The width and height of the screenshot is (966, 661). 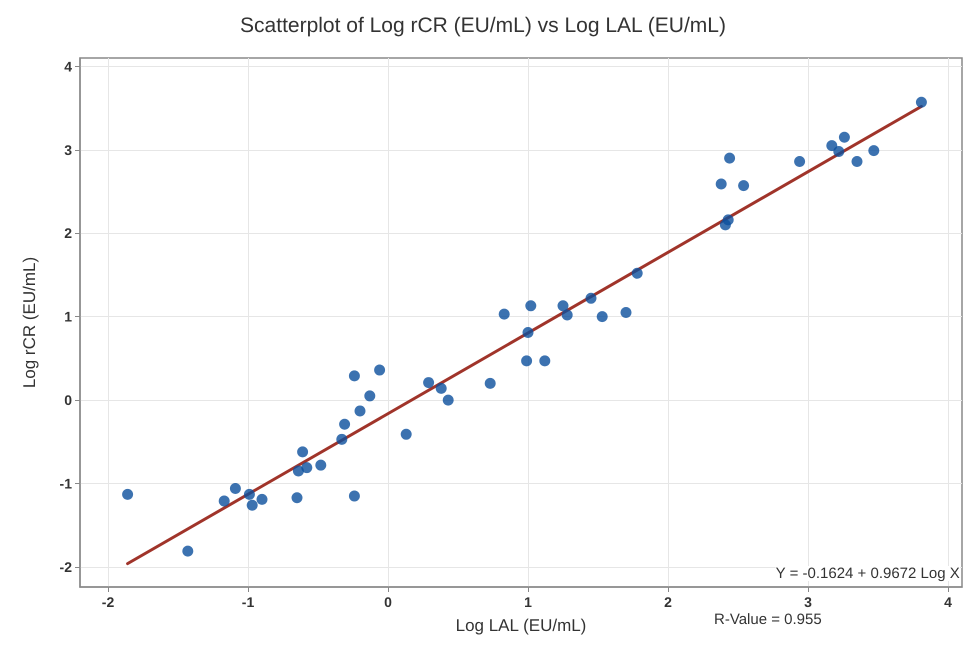 I want to click on x-tick-label: 4, so click(x=948, y=602).